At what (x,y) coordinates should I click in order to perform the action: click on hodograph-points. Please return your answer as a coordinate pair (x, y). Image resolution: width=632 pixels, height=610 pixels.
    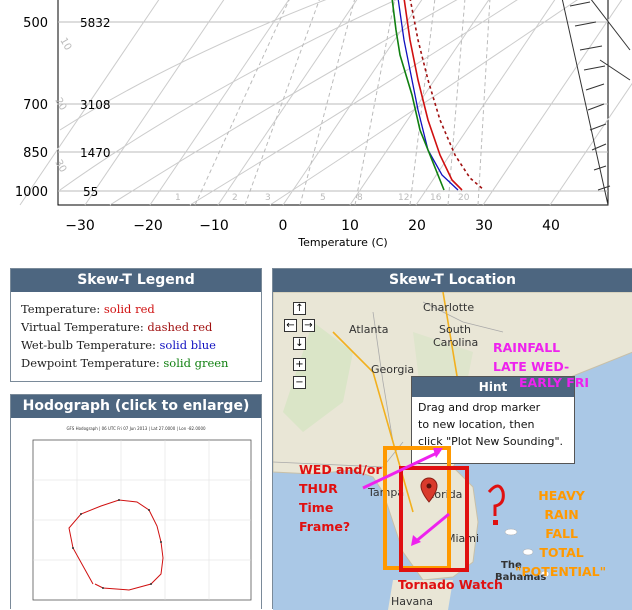
    Looking at the image, I should click on (117, 544).